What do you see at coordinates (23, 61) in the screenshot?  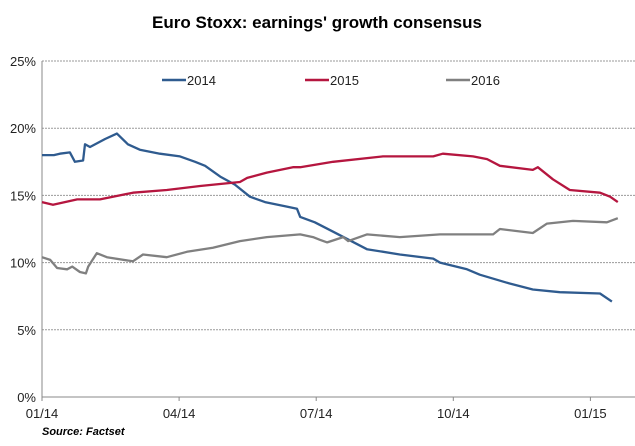 I see `y-tick-label: 25%` at bounding box center [23, 61].